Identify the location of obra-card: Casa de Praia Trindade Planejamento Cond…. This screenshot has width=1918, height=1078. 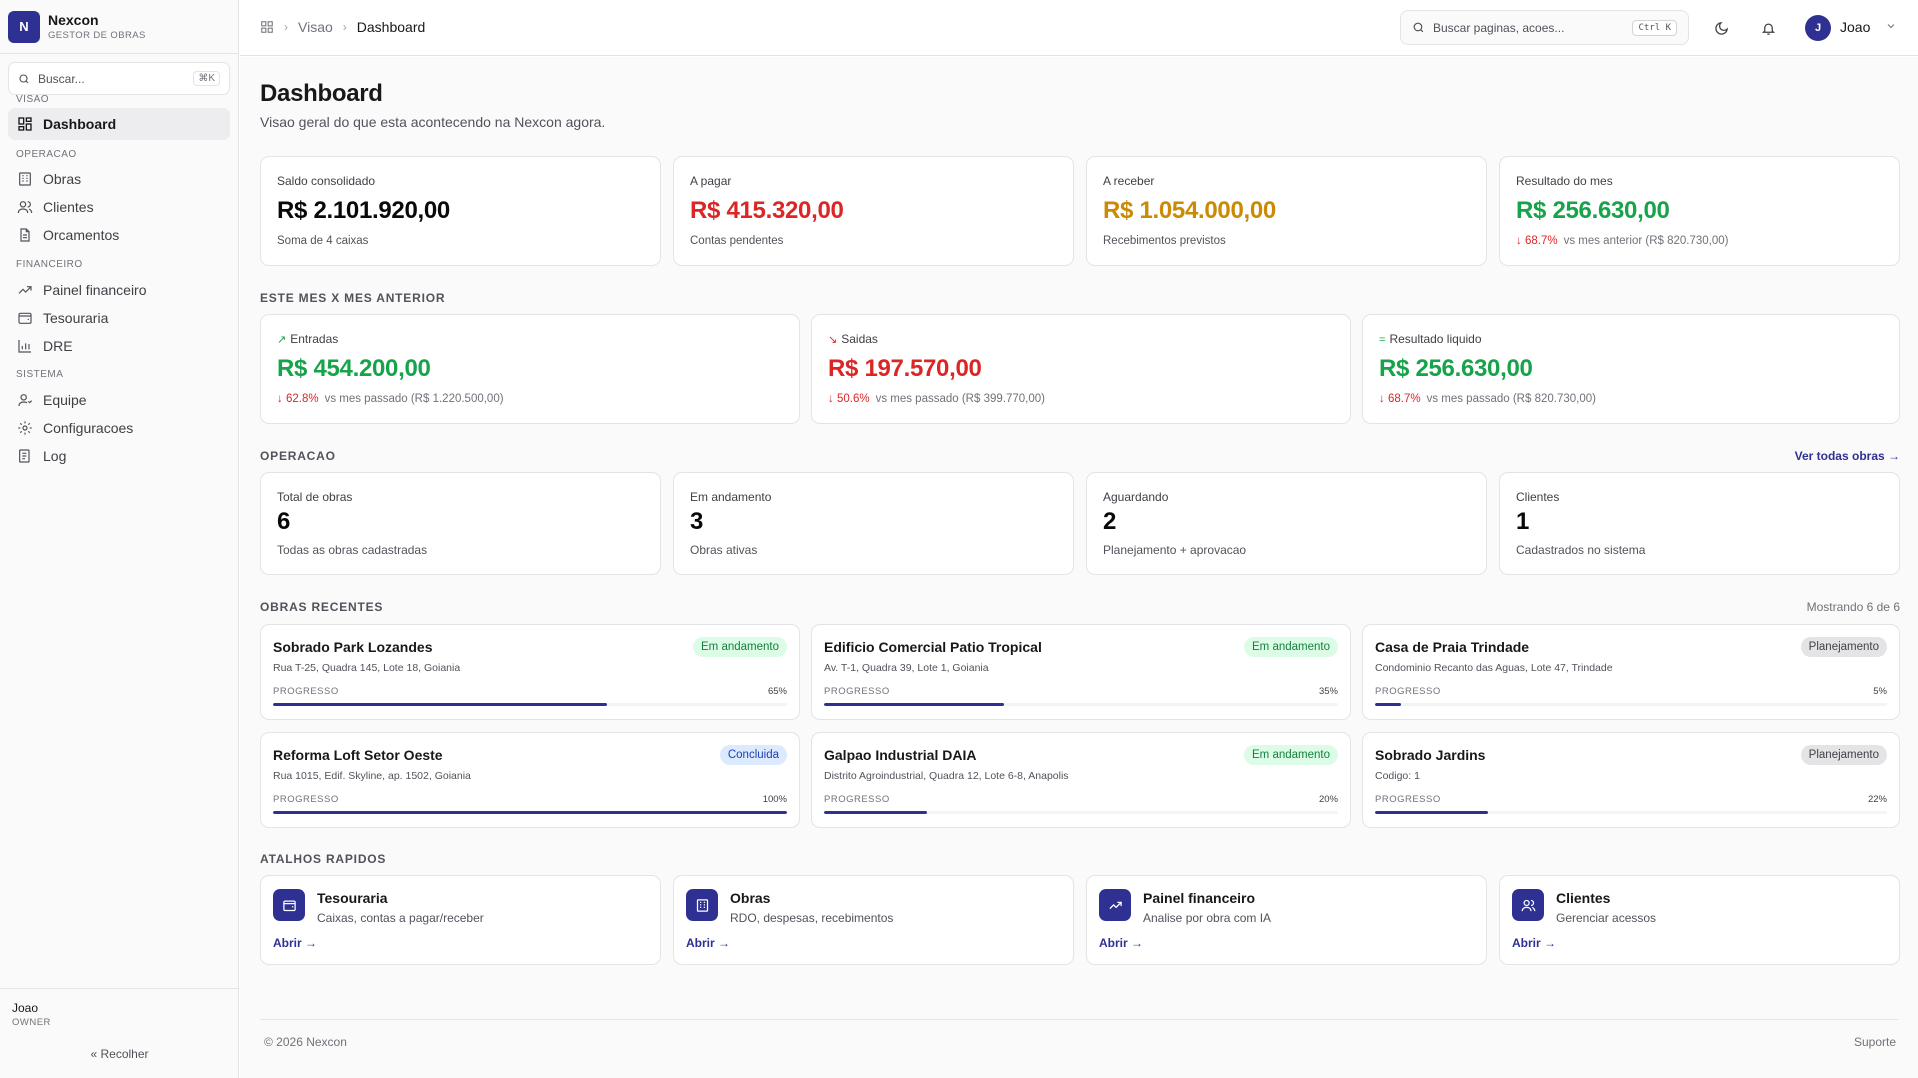
(1631, 672).